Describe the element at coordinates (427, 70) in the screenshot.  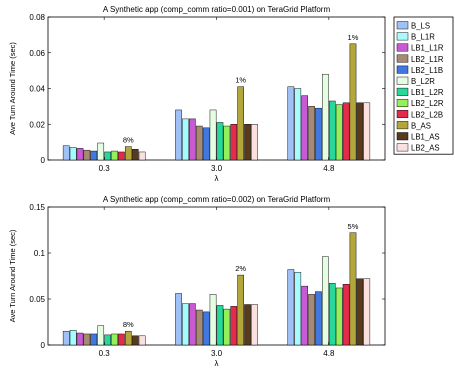
I see `legend-label: LB2_L1B` at that location.